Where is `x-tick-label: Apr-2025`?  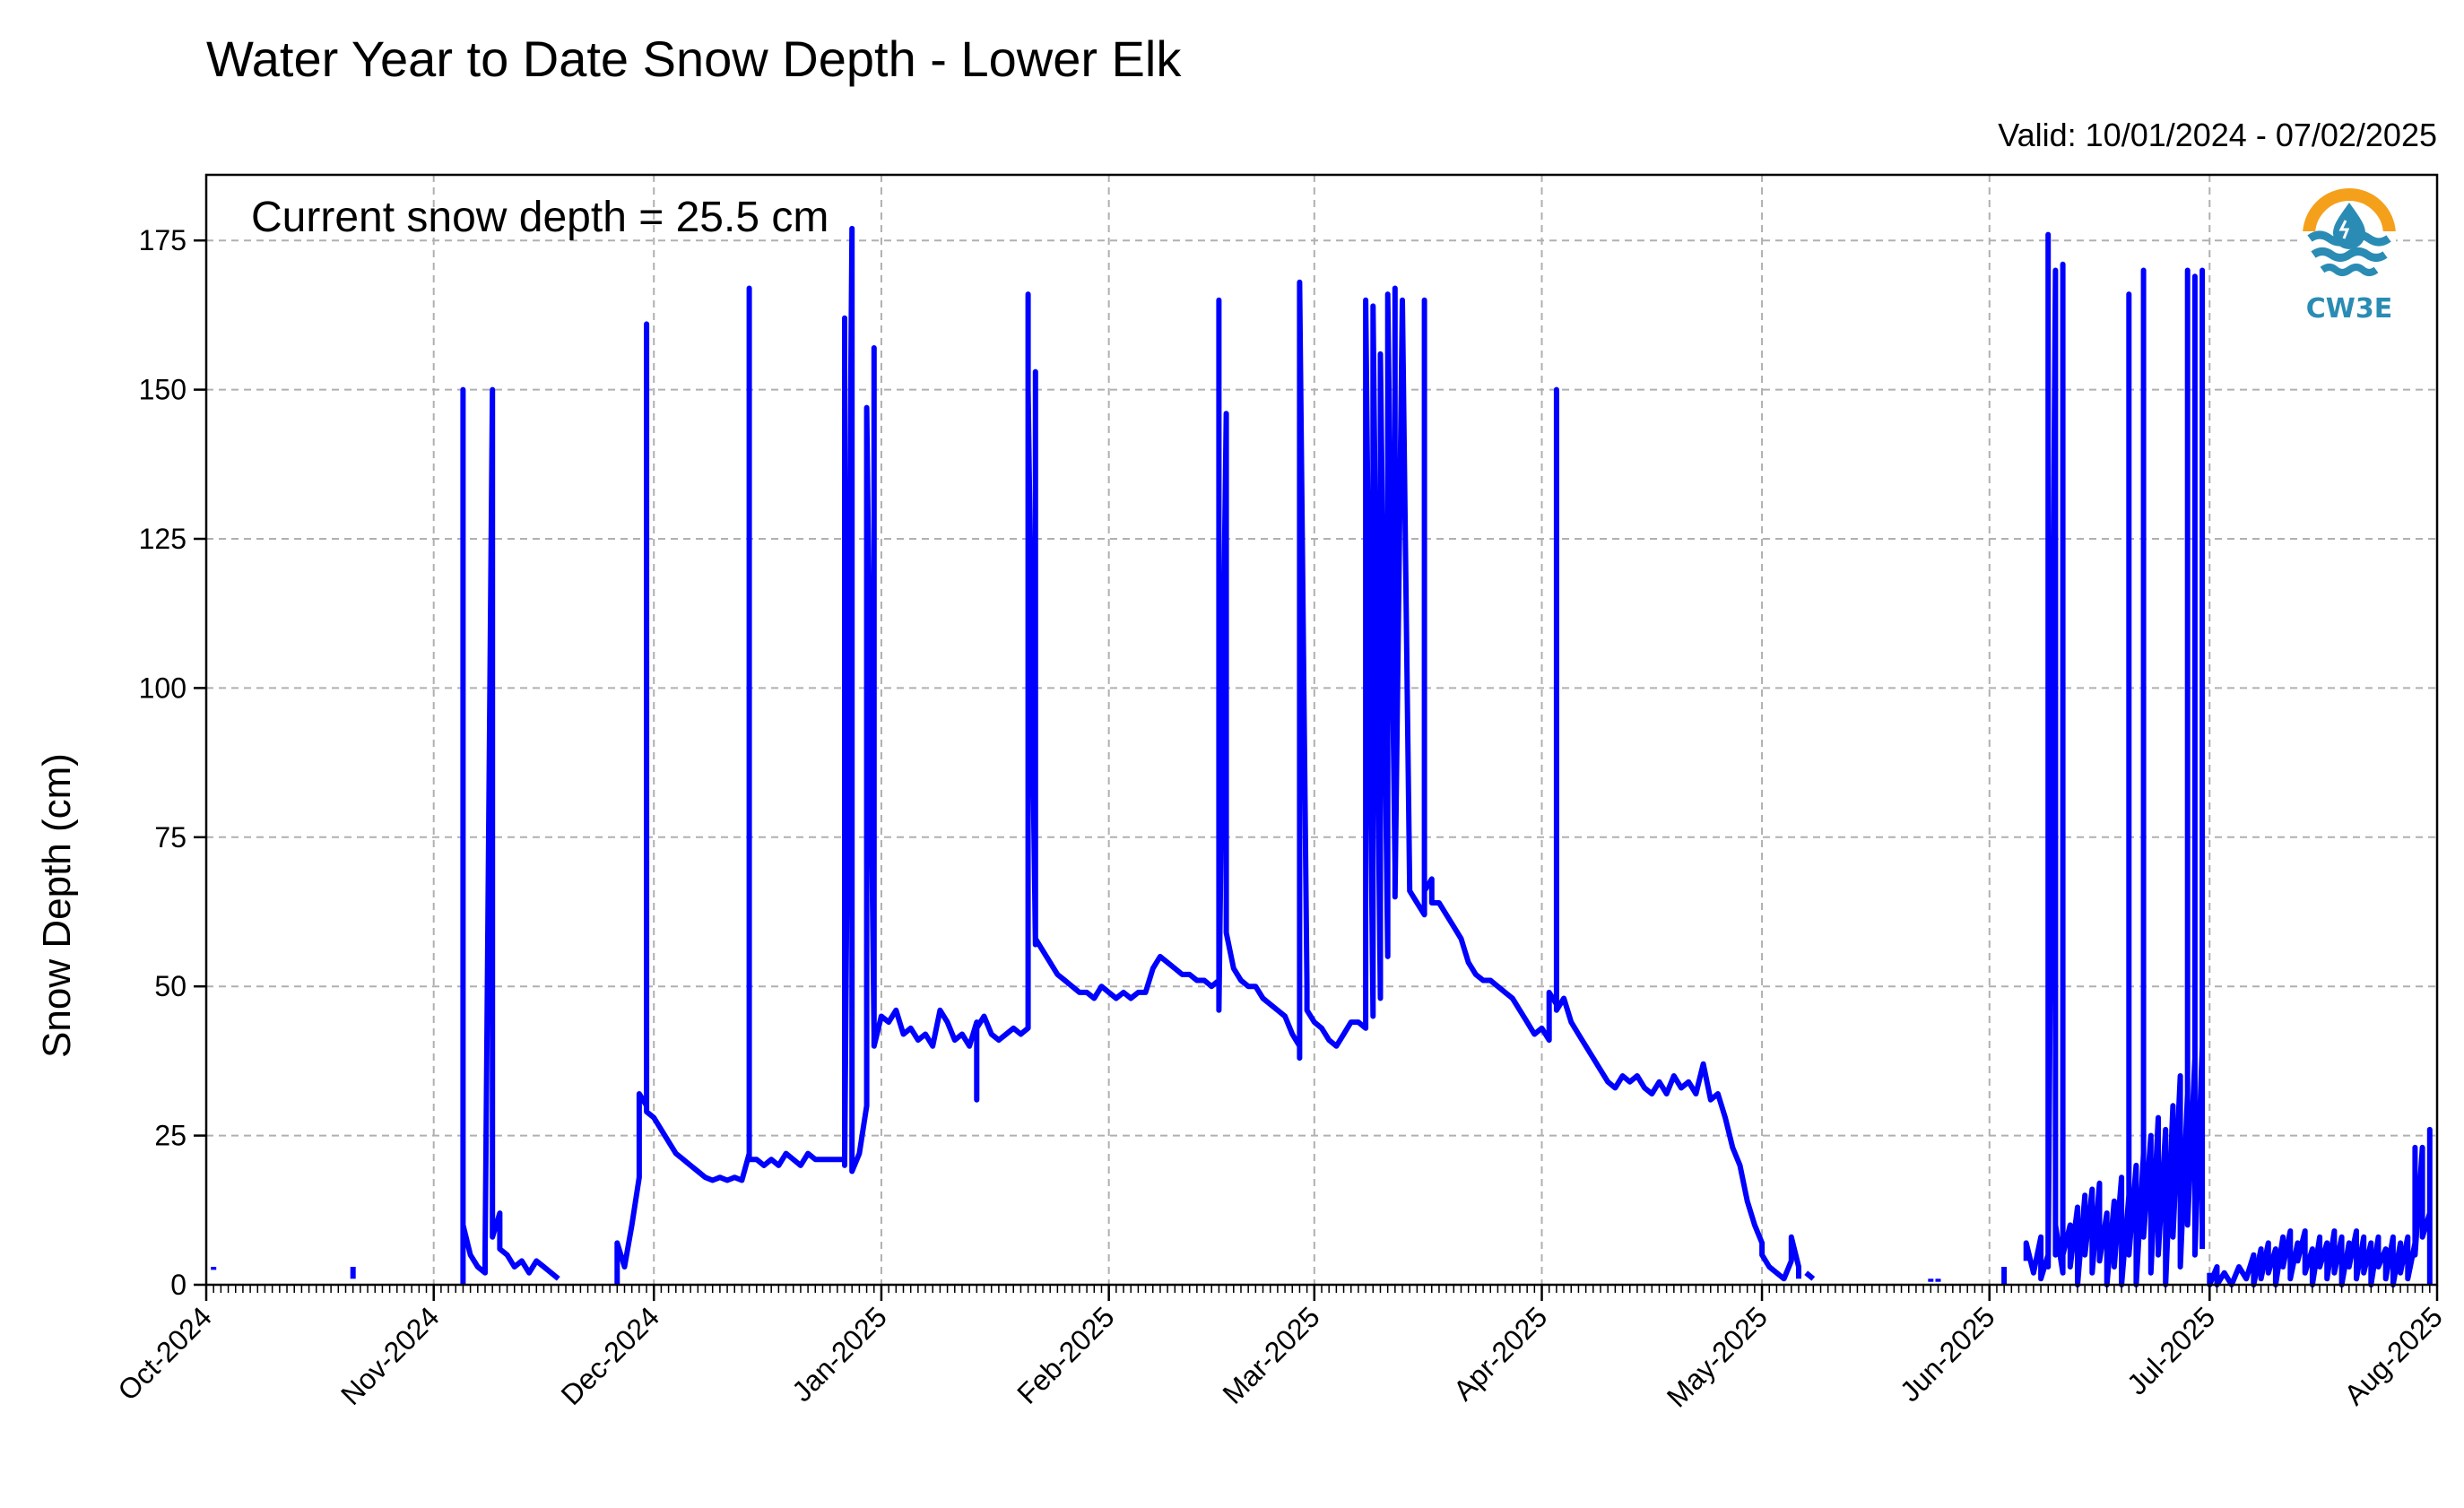 x-tick-label: Apr-2025 is located at coordinates (1500, 1353).